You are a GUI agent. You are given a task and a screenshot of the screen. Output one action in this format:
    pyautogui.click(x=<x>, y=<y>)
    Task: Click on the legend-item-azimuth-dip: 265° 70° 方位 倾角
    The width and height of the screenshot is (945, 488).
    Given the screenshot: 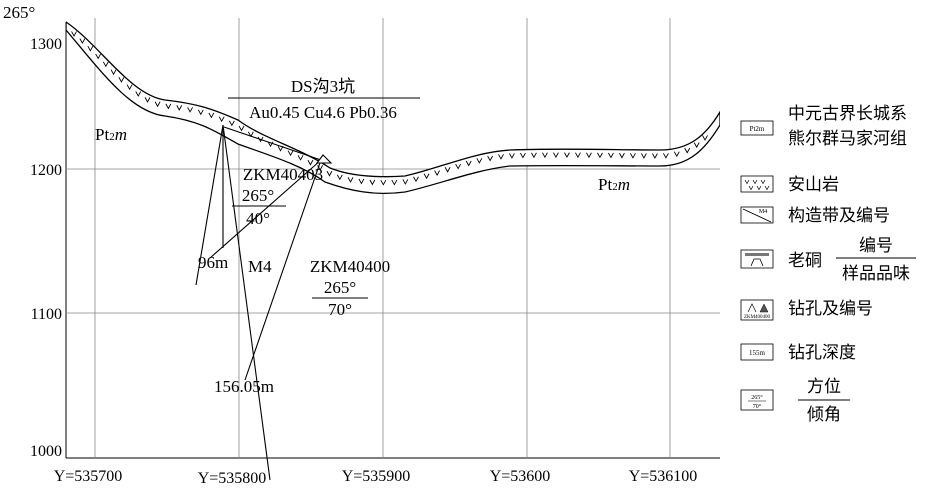 What is the action you would take?
    pyautogui.click(x=795, y=401)
    